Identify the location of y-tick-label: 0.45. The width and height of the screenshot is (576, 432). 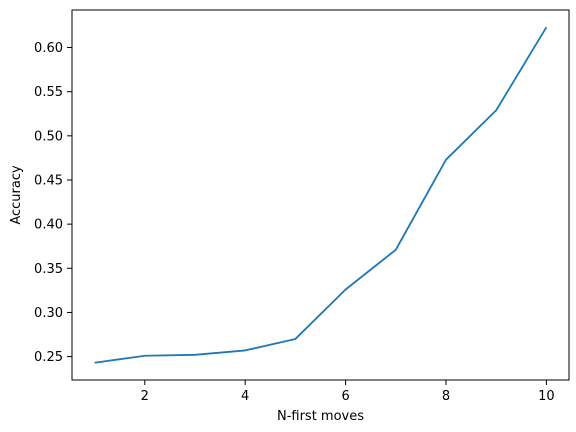
(48, 180).